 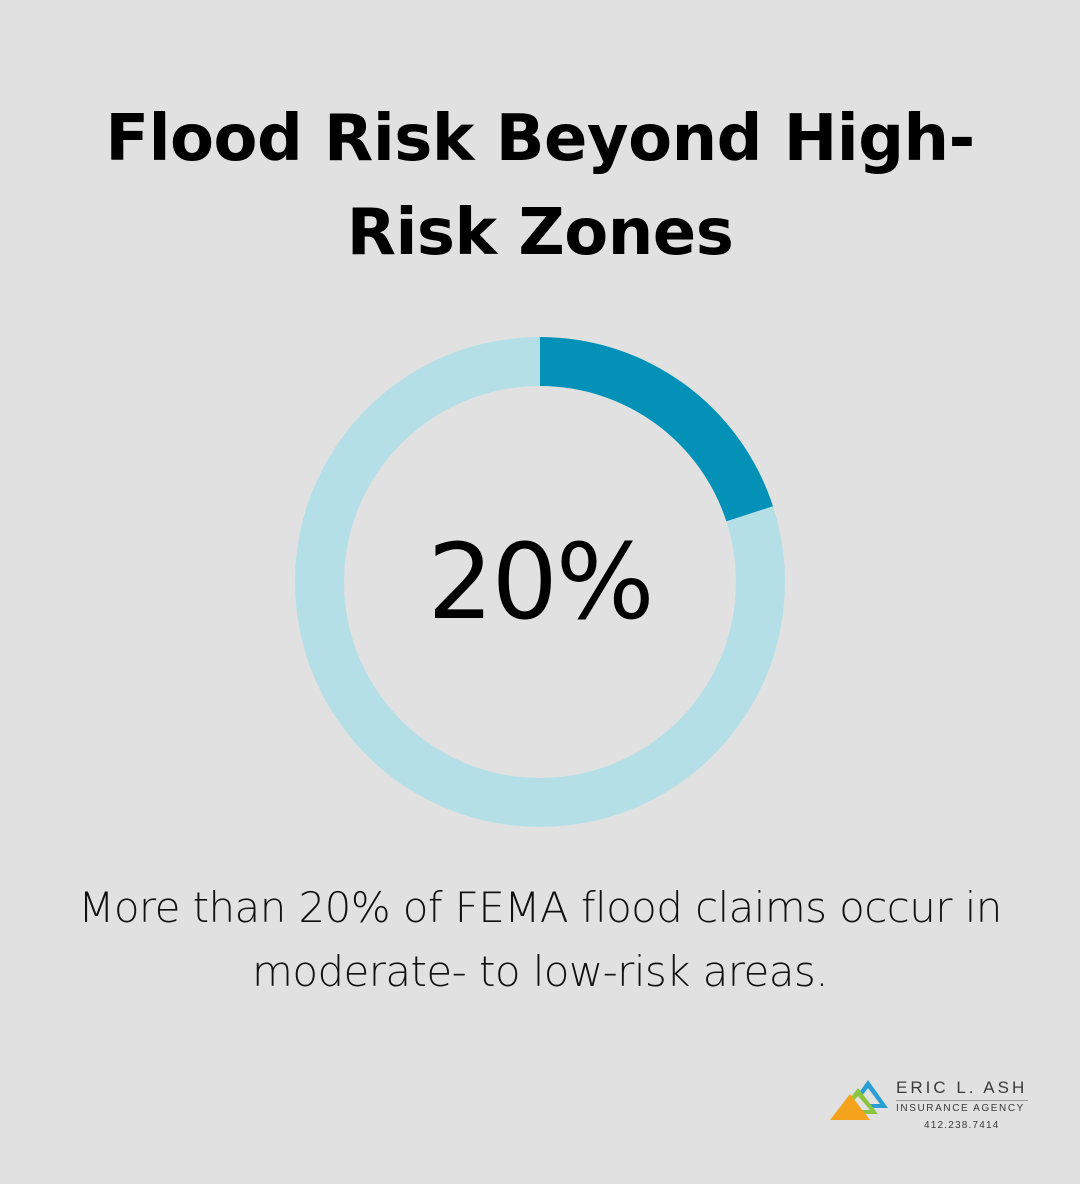 I want to click on logo-phone: 412.238.7414, so click(x=962, y=1125).